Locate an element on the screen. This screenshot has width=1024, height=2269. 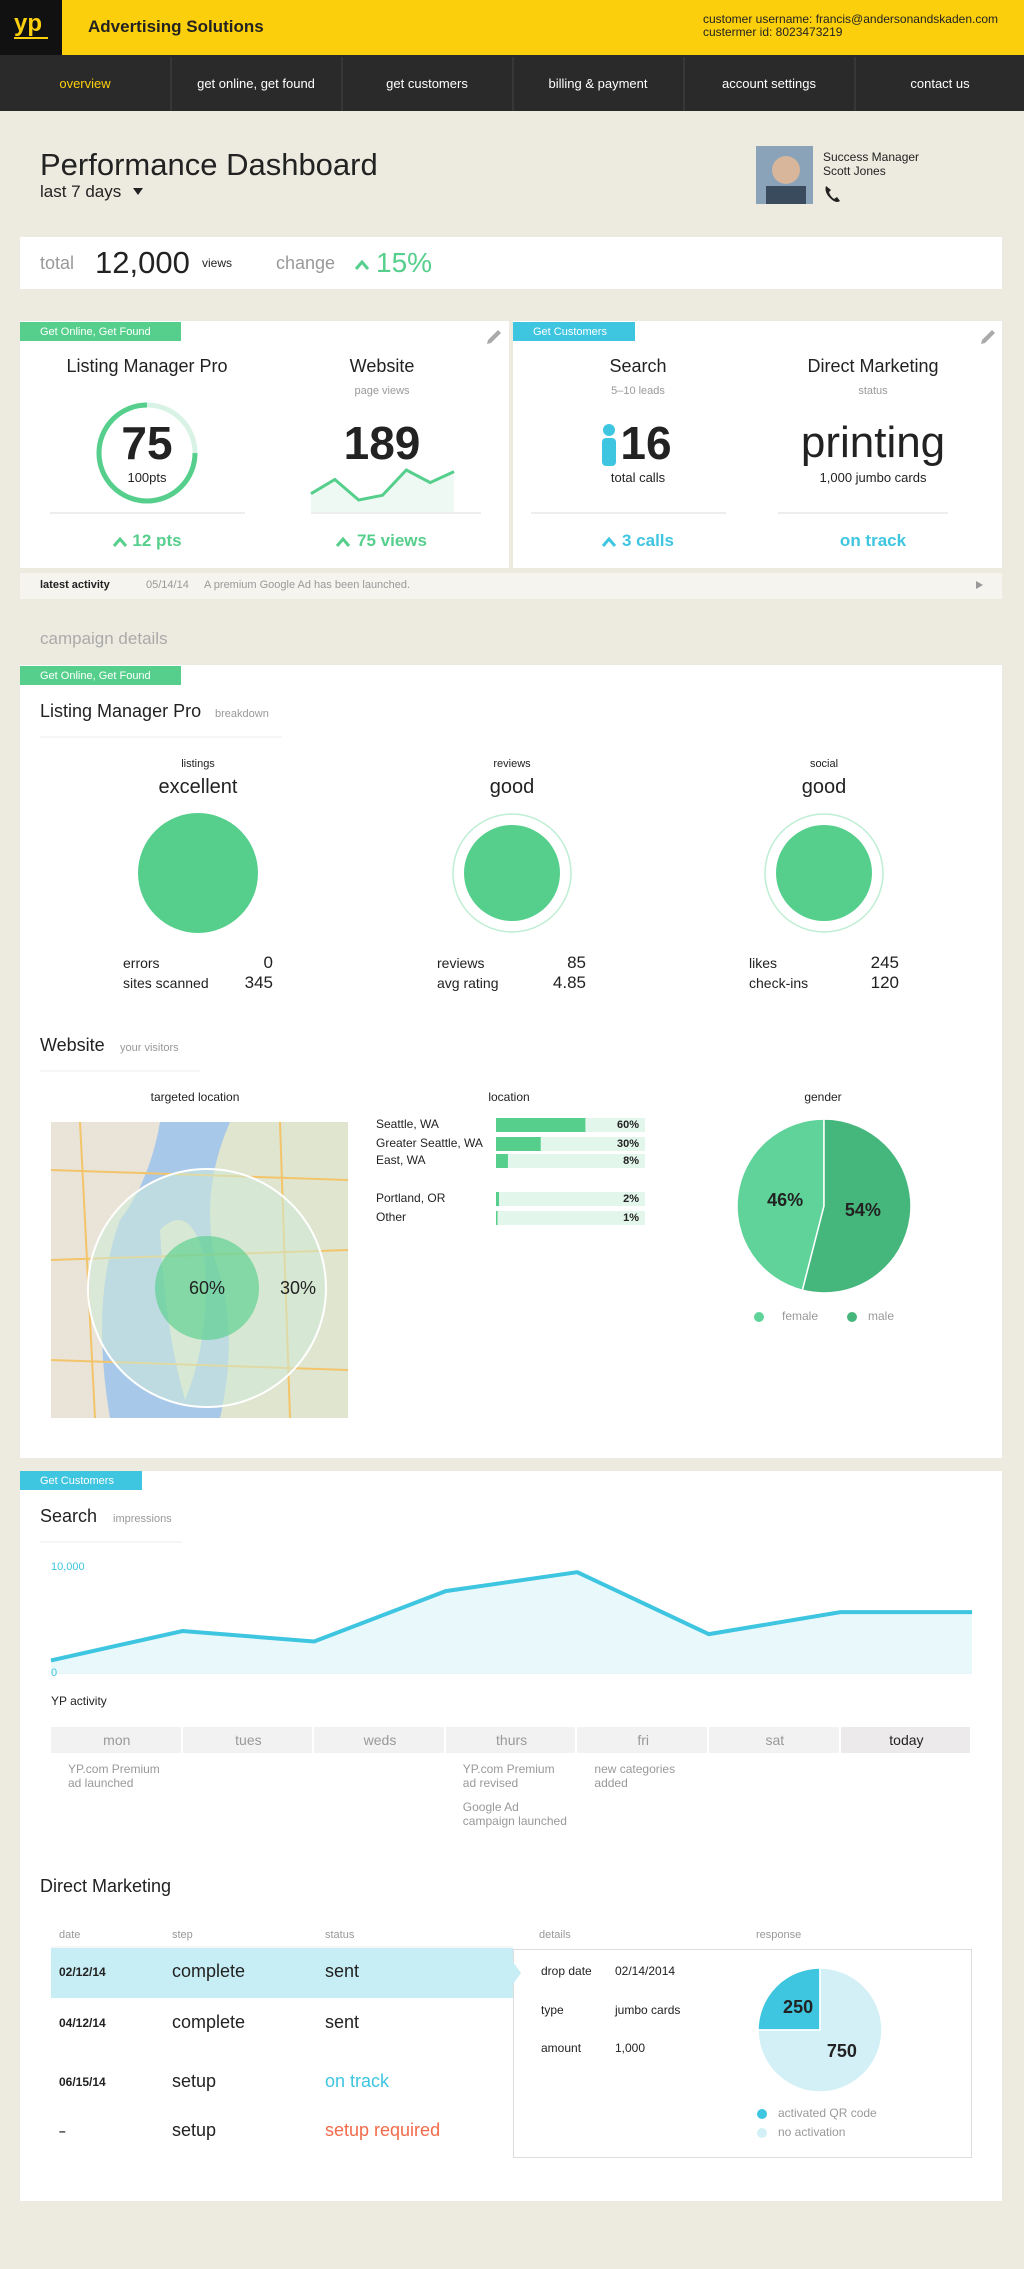
manager-name: Scott Jones is located at coordinates (854, 171).